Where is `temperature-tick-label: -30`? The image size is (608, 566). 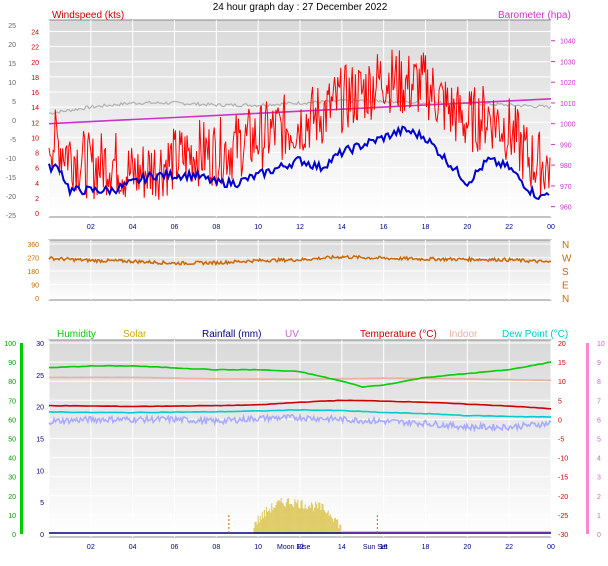
temperature-tick-label: -30 is located at coordinates (563, 535).